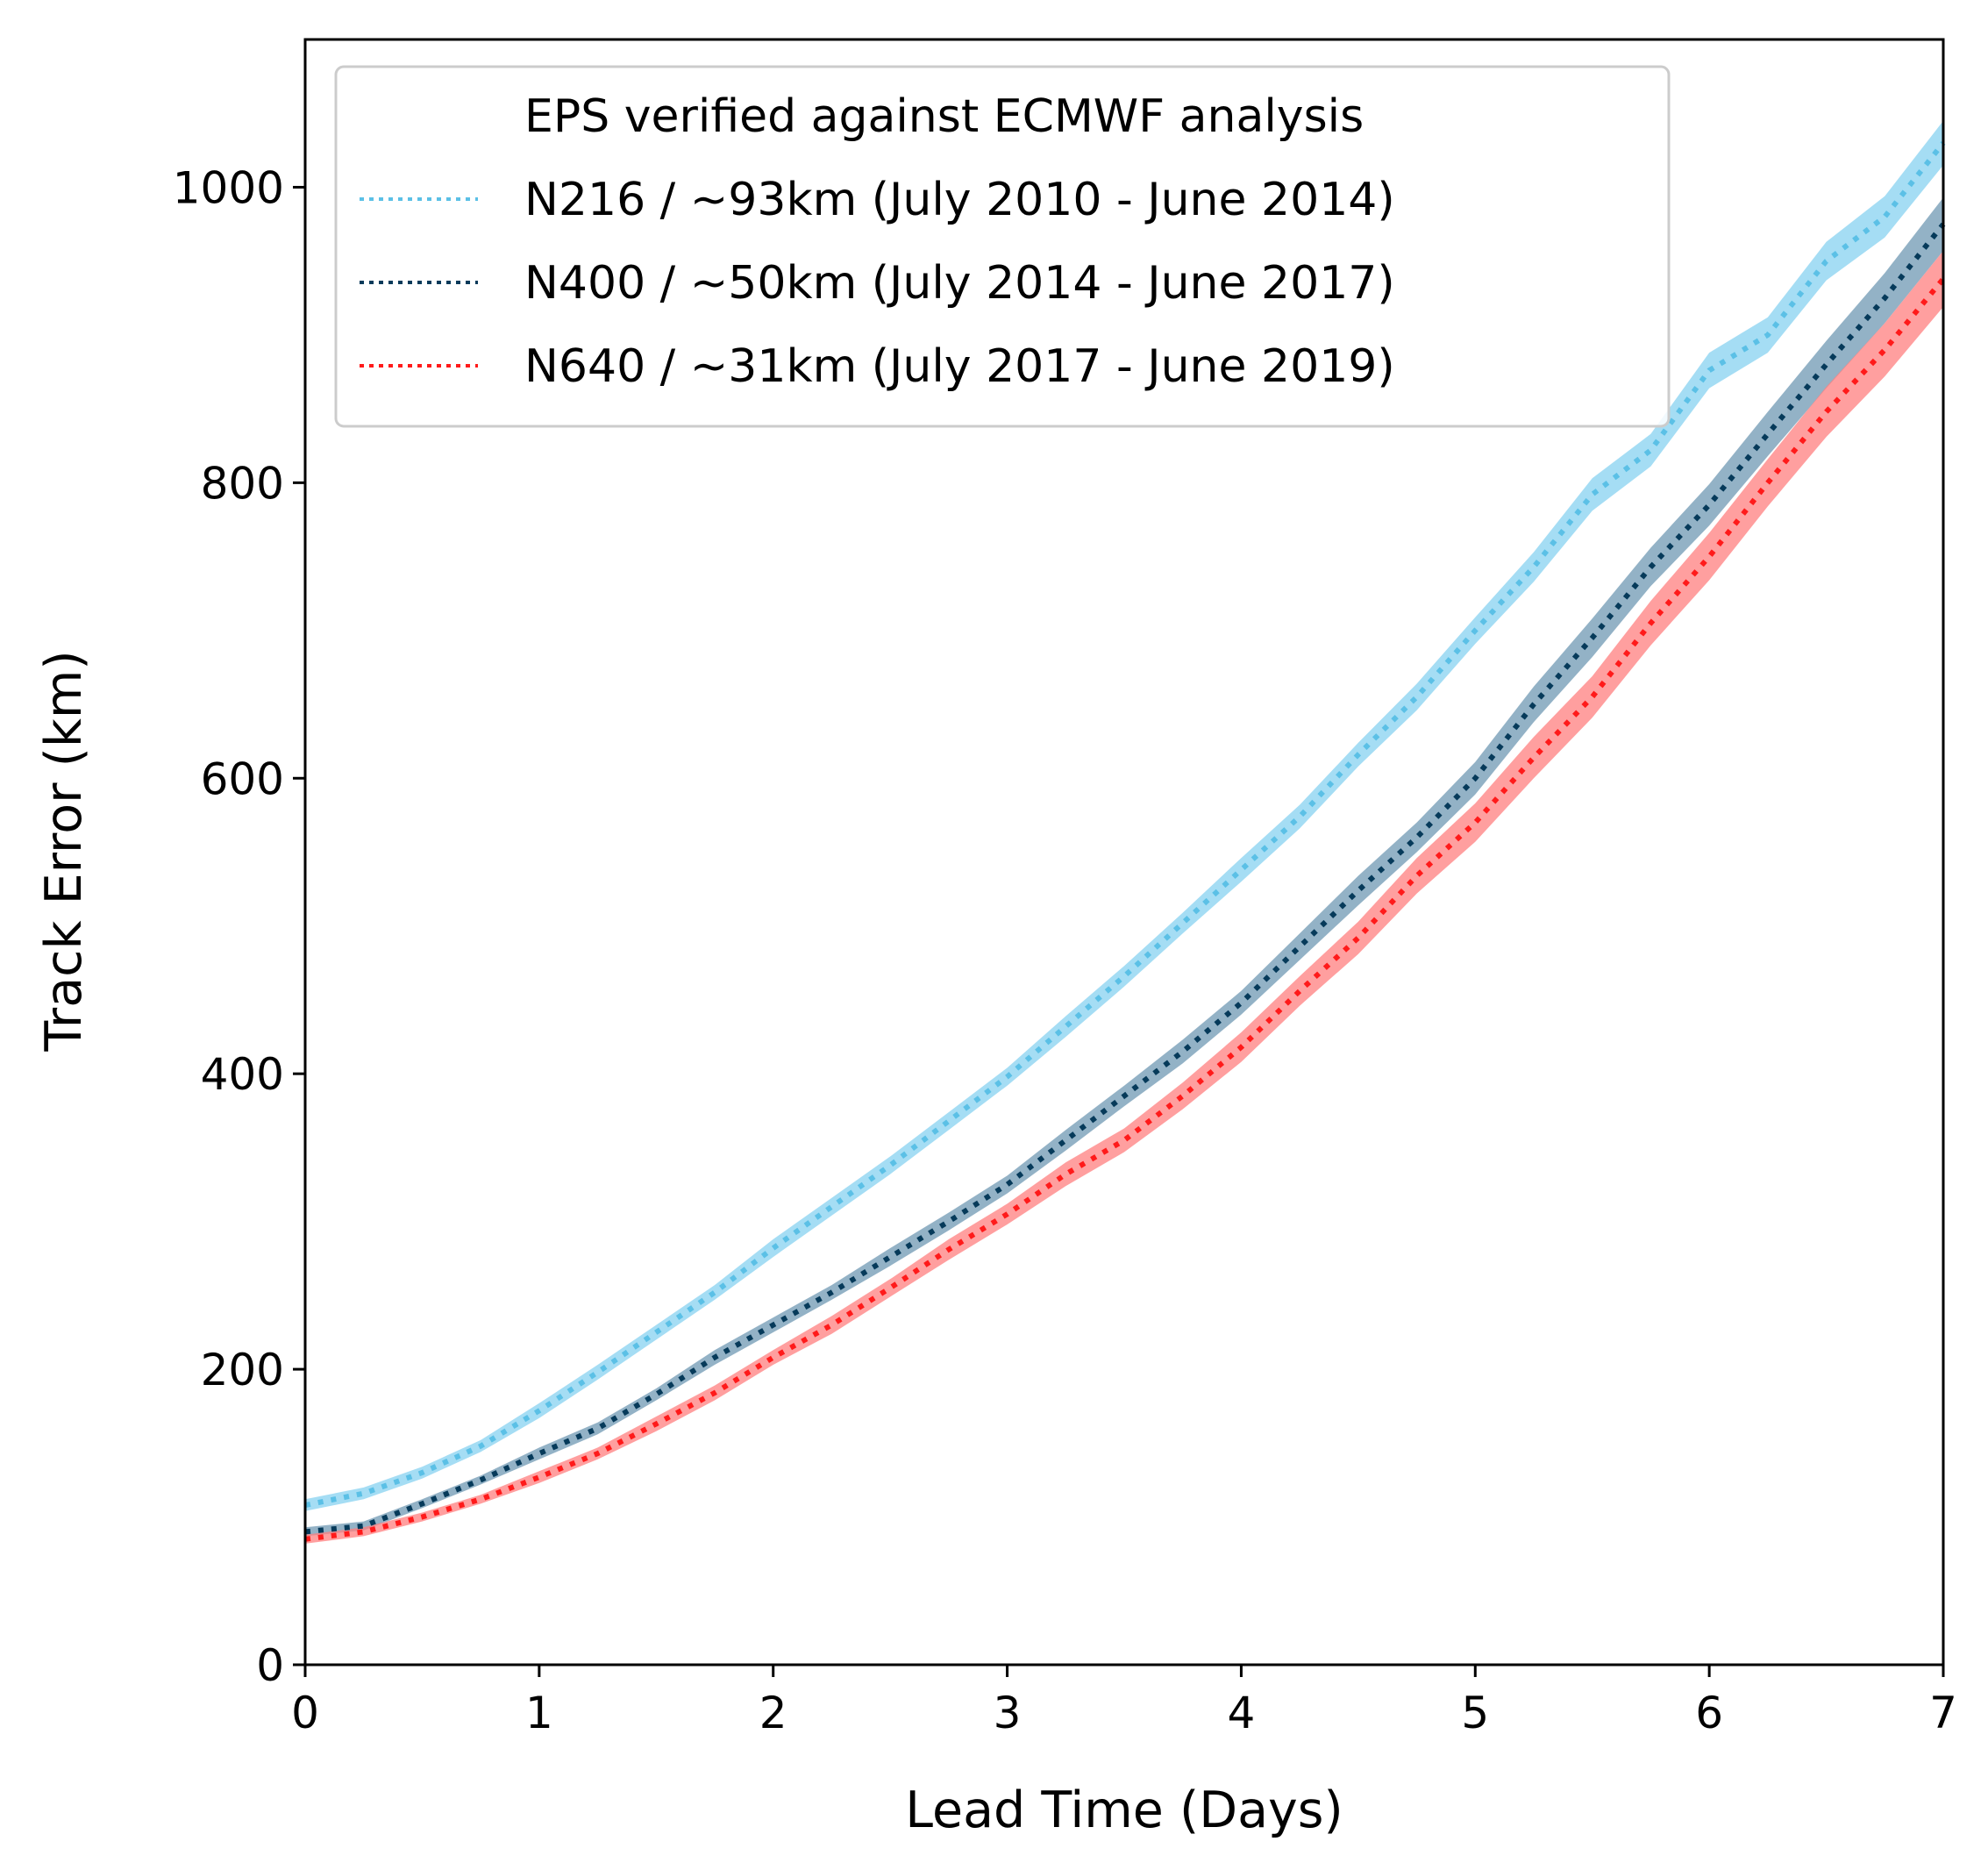  What do you see at coordinates (242, 778) in the screenshot?
I see `y-tick-label: 600` at bounding box center [242, 778].